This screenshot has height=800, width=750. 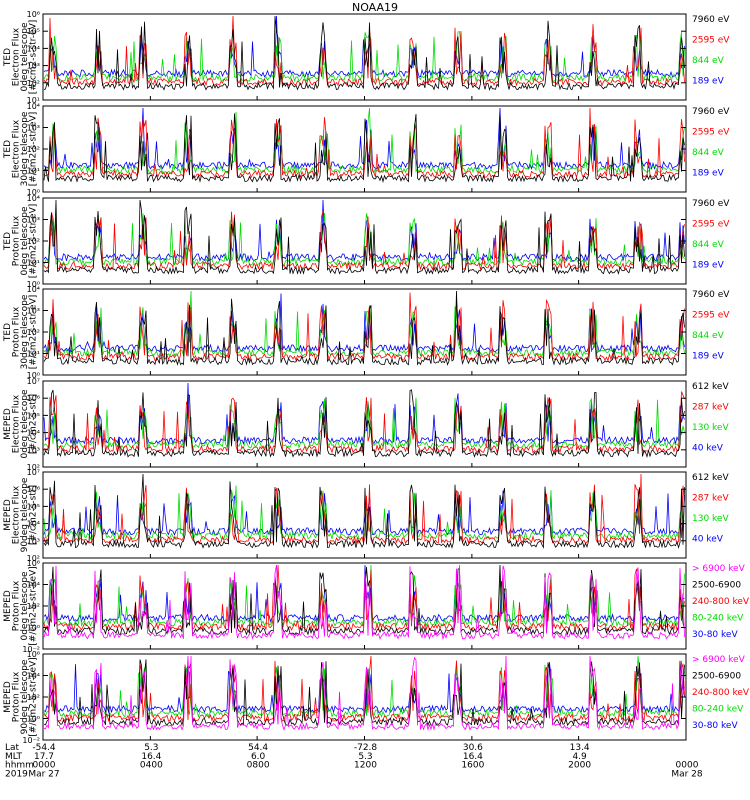 I want to click on legend-entry: 240-800 keV, so click(x=721, y=602).